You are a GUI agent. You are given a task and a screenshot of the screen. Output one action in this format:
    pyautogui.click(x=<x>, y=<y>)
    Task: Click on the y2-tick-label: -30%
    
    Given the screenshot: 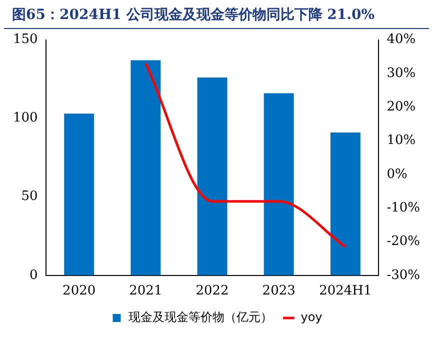 What is the action you would take?
    pyautogui.click(x=403, y=275)
    